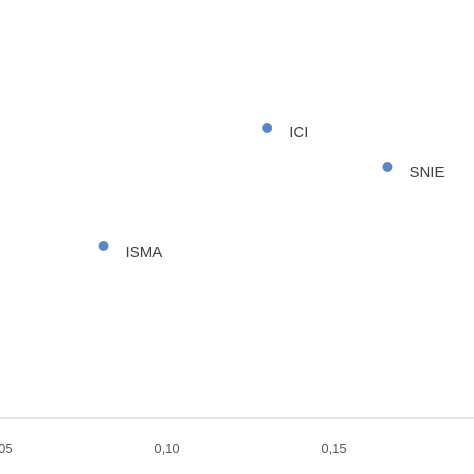 Image resolution: width=474 pixels, height=474 pixels. I want to click on x-tick-labels: 0,05 0,10 0,15, so click(173, 448).